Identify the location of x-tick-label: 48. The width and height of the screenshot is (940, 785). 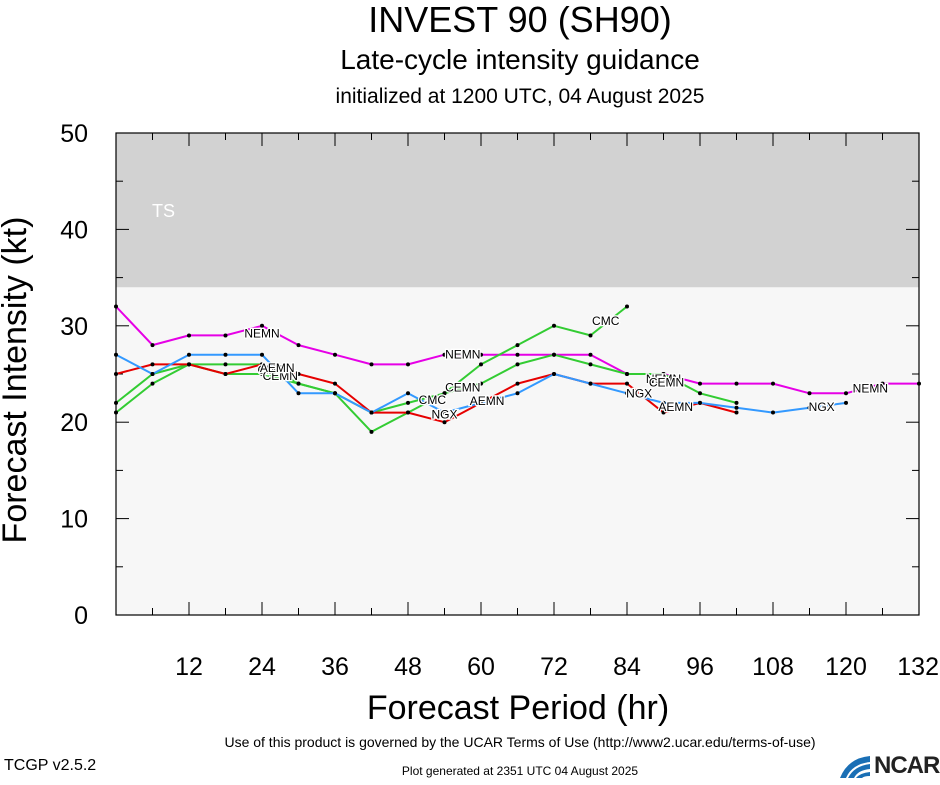
(408, 667).